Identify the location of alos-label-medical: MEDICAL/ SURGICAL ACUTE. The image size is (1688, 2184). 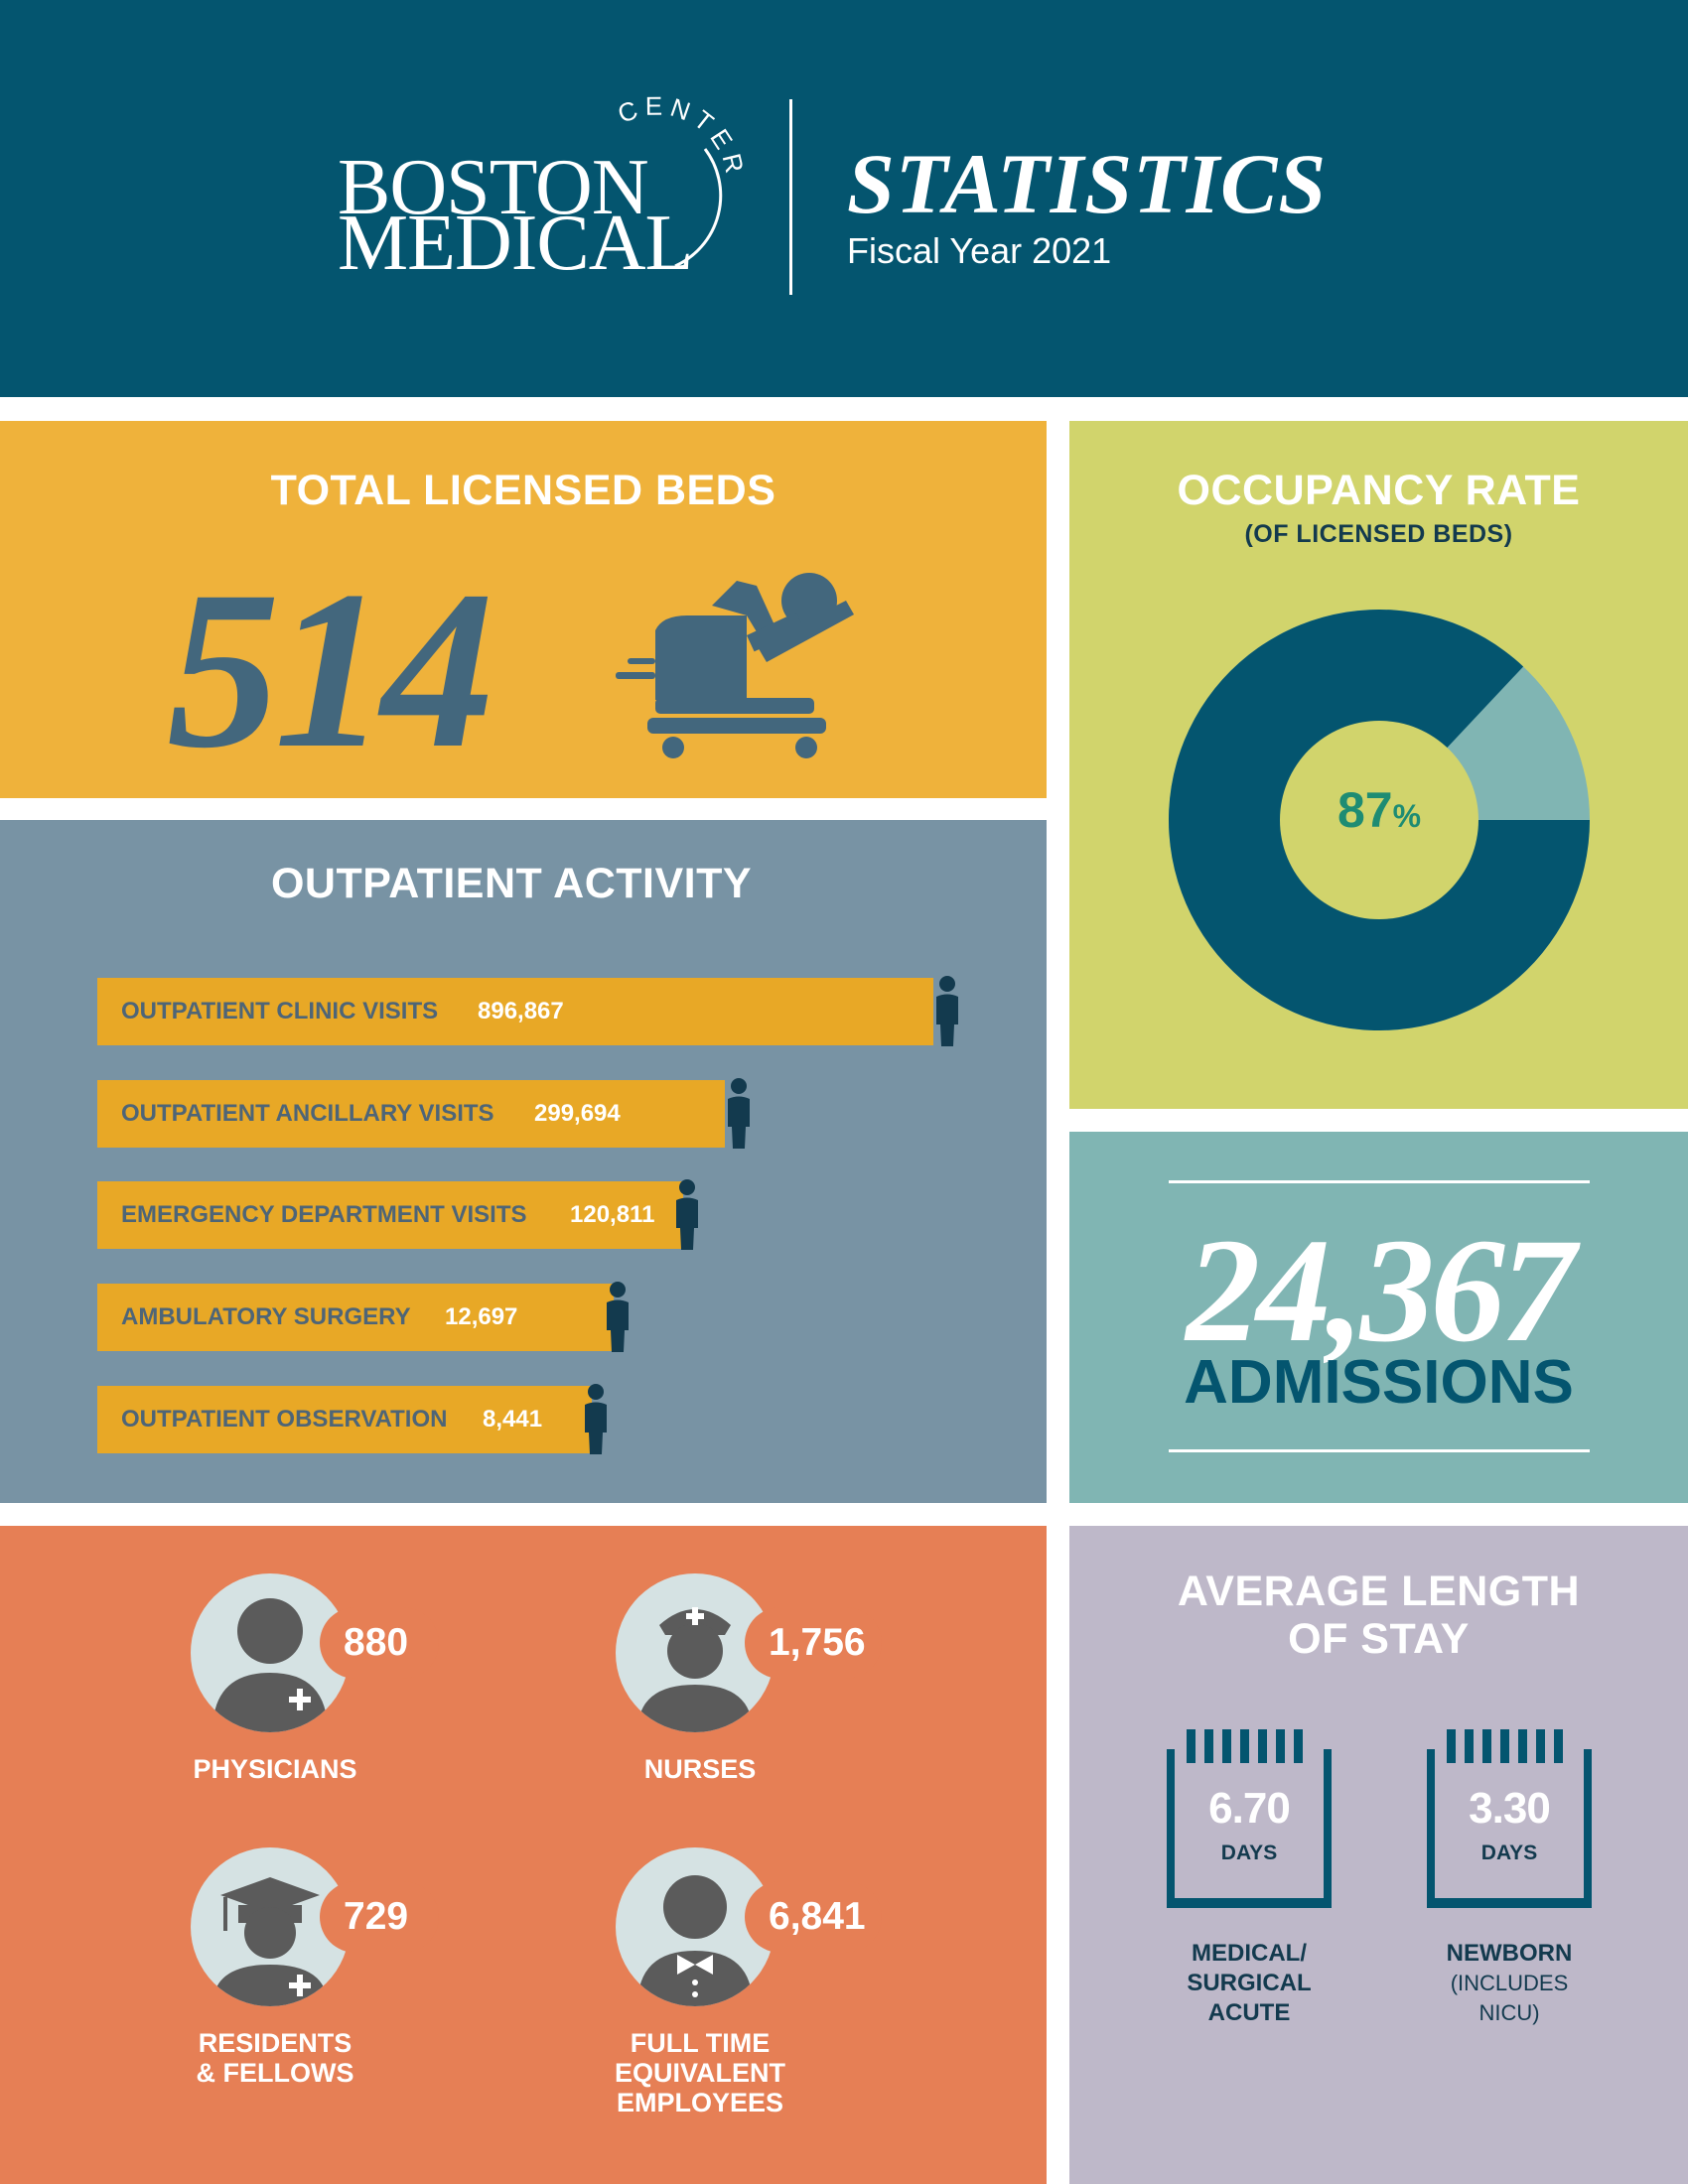
(1249, 1983).